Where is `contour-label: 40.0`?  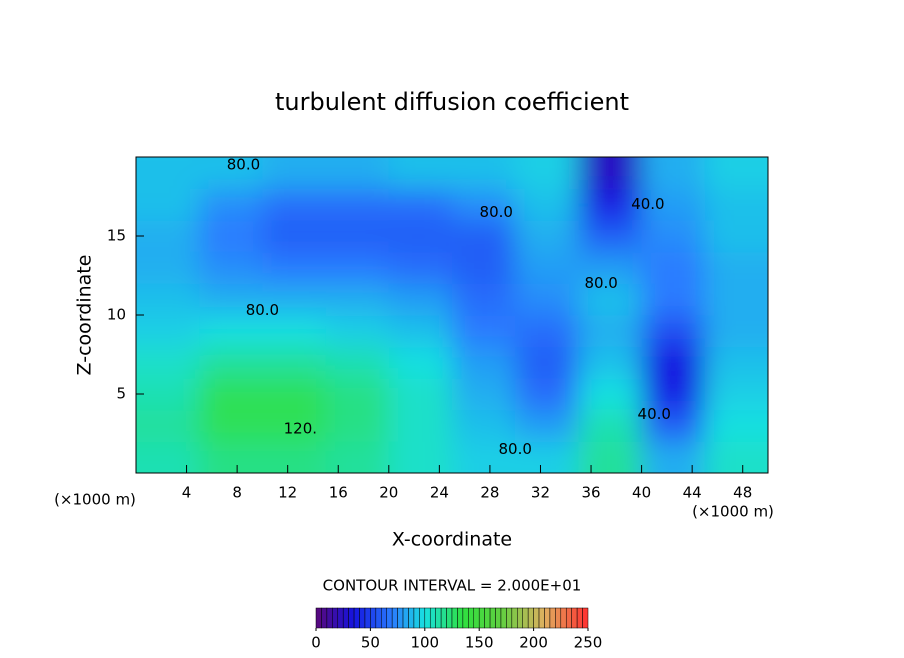 contour-label: 40.0 is located at coordinates (647, 204).